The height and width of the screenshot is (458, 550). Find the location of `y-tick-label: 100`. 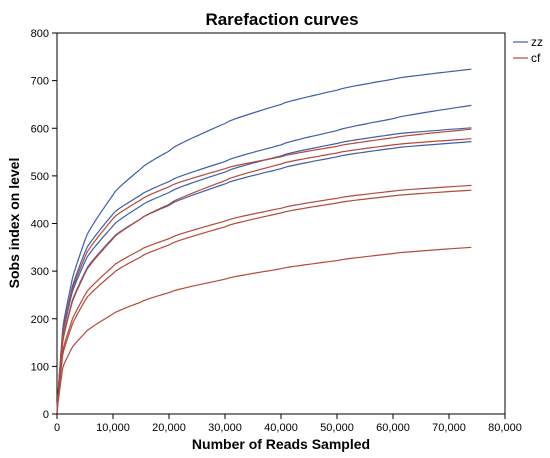

y-tick-label: 100 is located at coordinates (40, 367).